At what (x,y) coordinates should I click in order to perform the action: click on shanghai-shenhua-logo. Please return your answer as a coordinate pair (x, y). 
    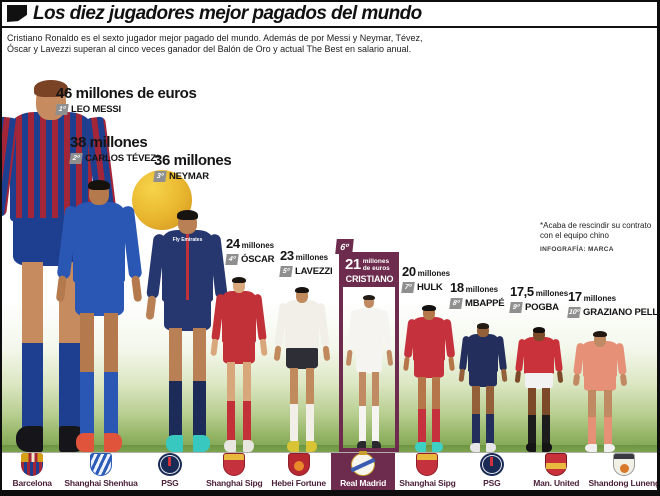
    Looking at the image, I should click on (101, 464).